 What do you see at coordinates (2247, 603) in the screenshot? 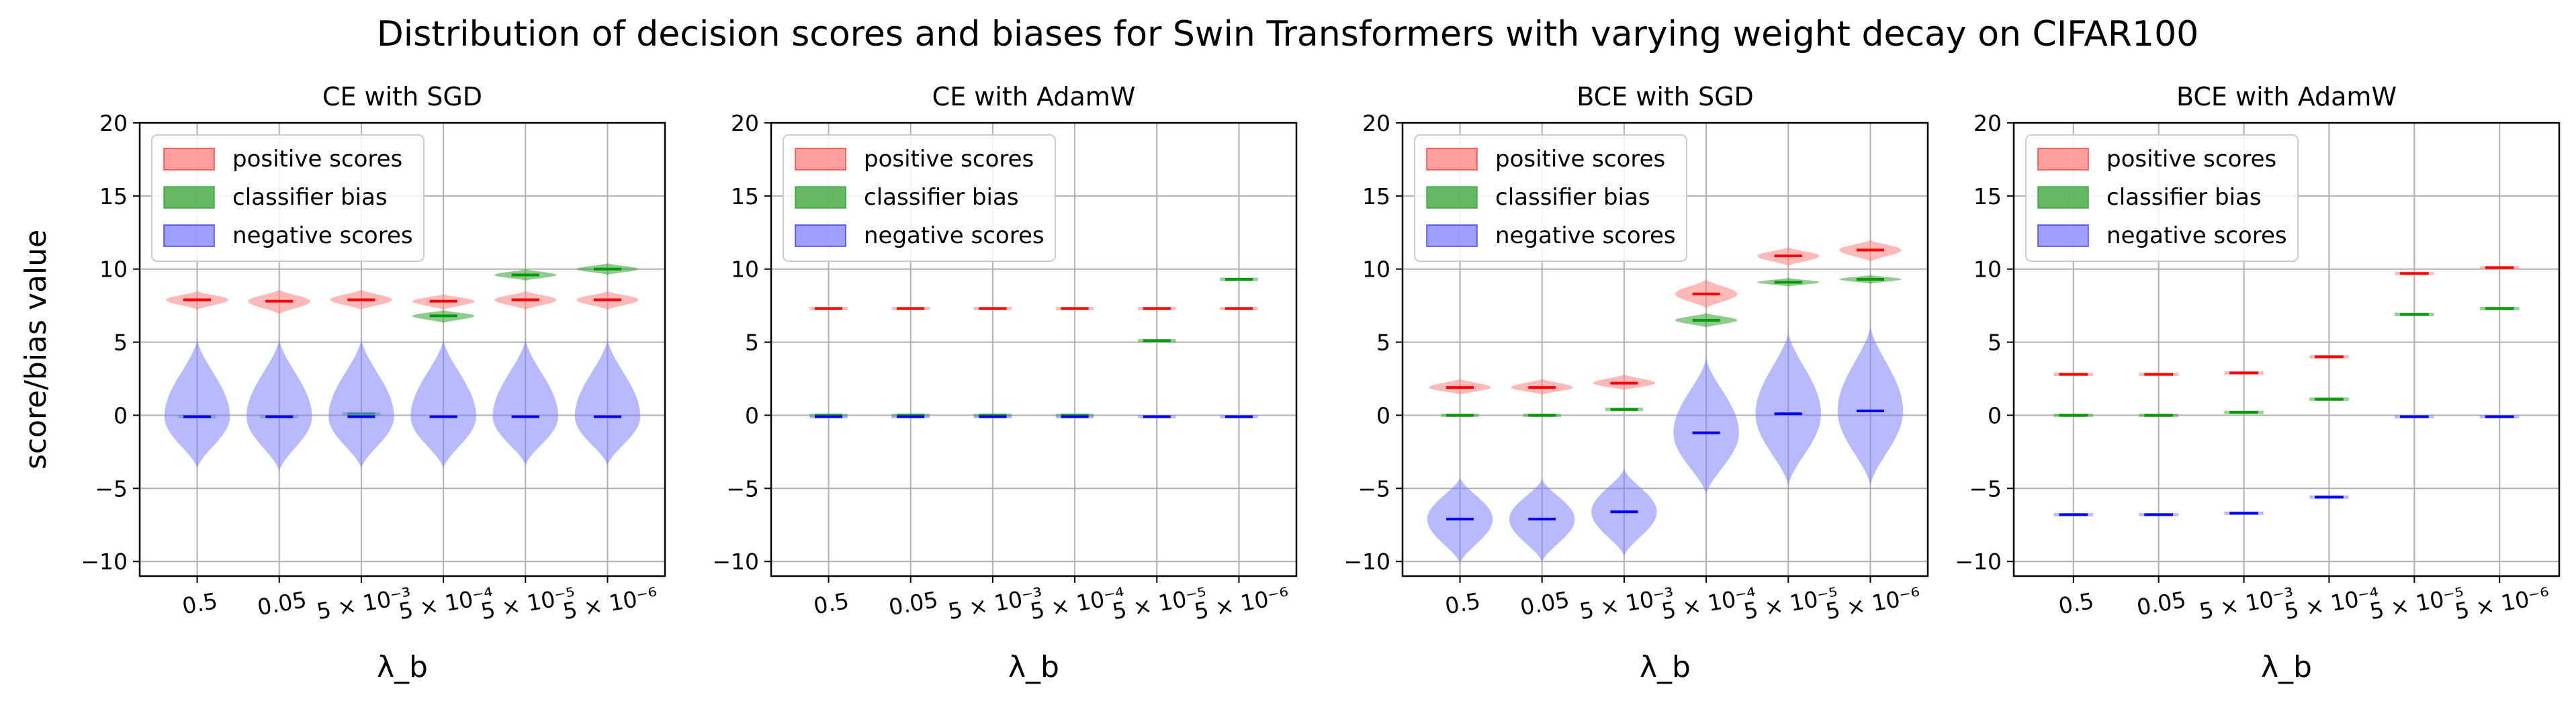
I see `x-tick-label: 5 × 10⁻³` at bounding box center [2247, 603].